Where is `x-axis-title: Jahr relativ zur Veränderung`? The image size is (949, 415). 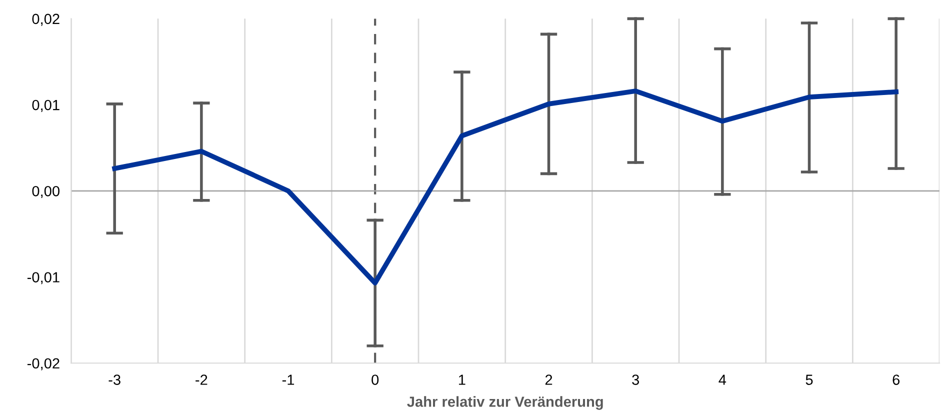
x-axis-title: Jahr relativ zur Veränderung is located at coordinates (505, 403).